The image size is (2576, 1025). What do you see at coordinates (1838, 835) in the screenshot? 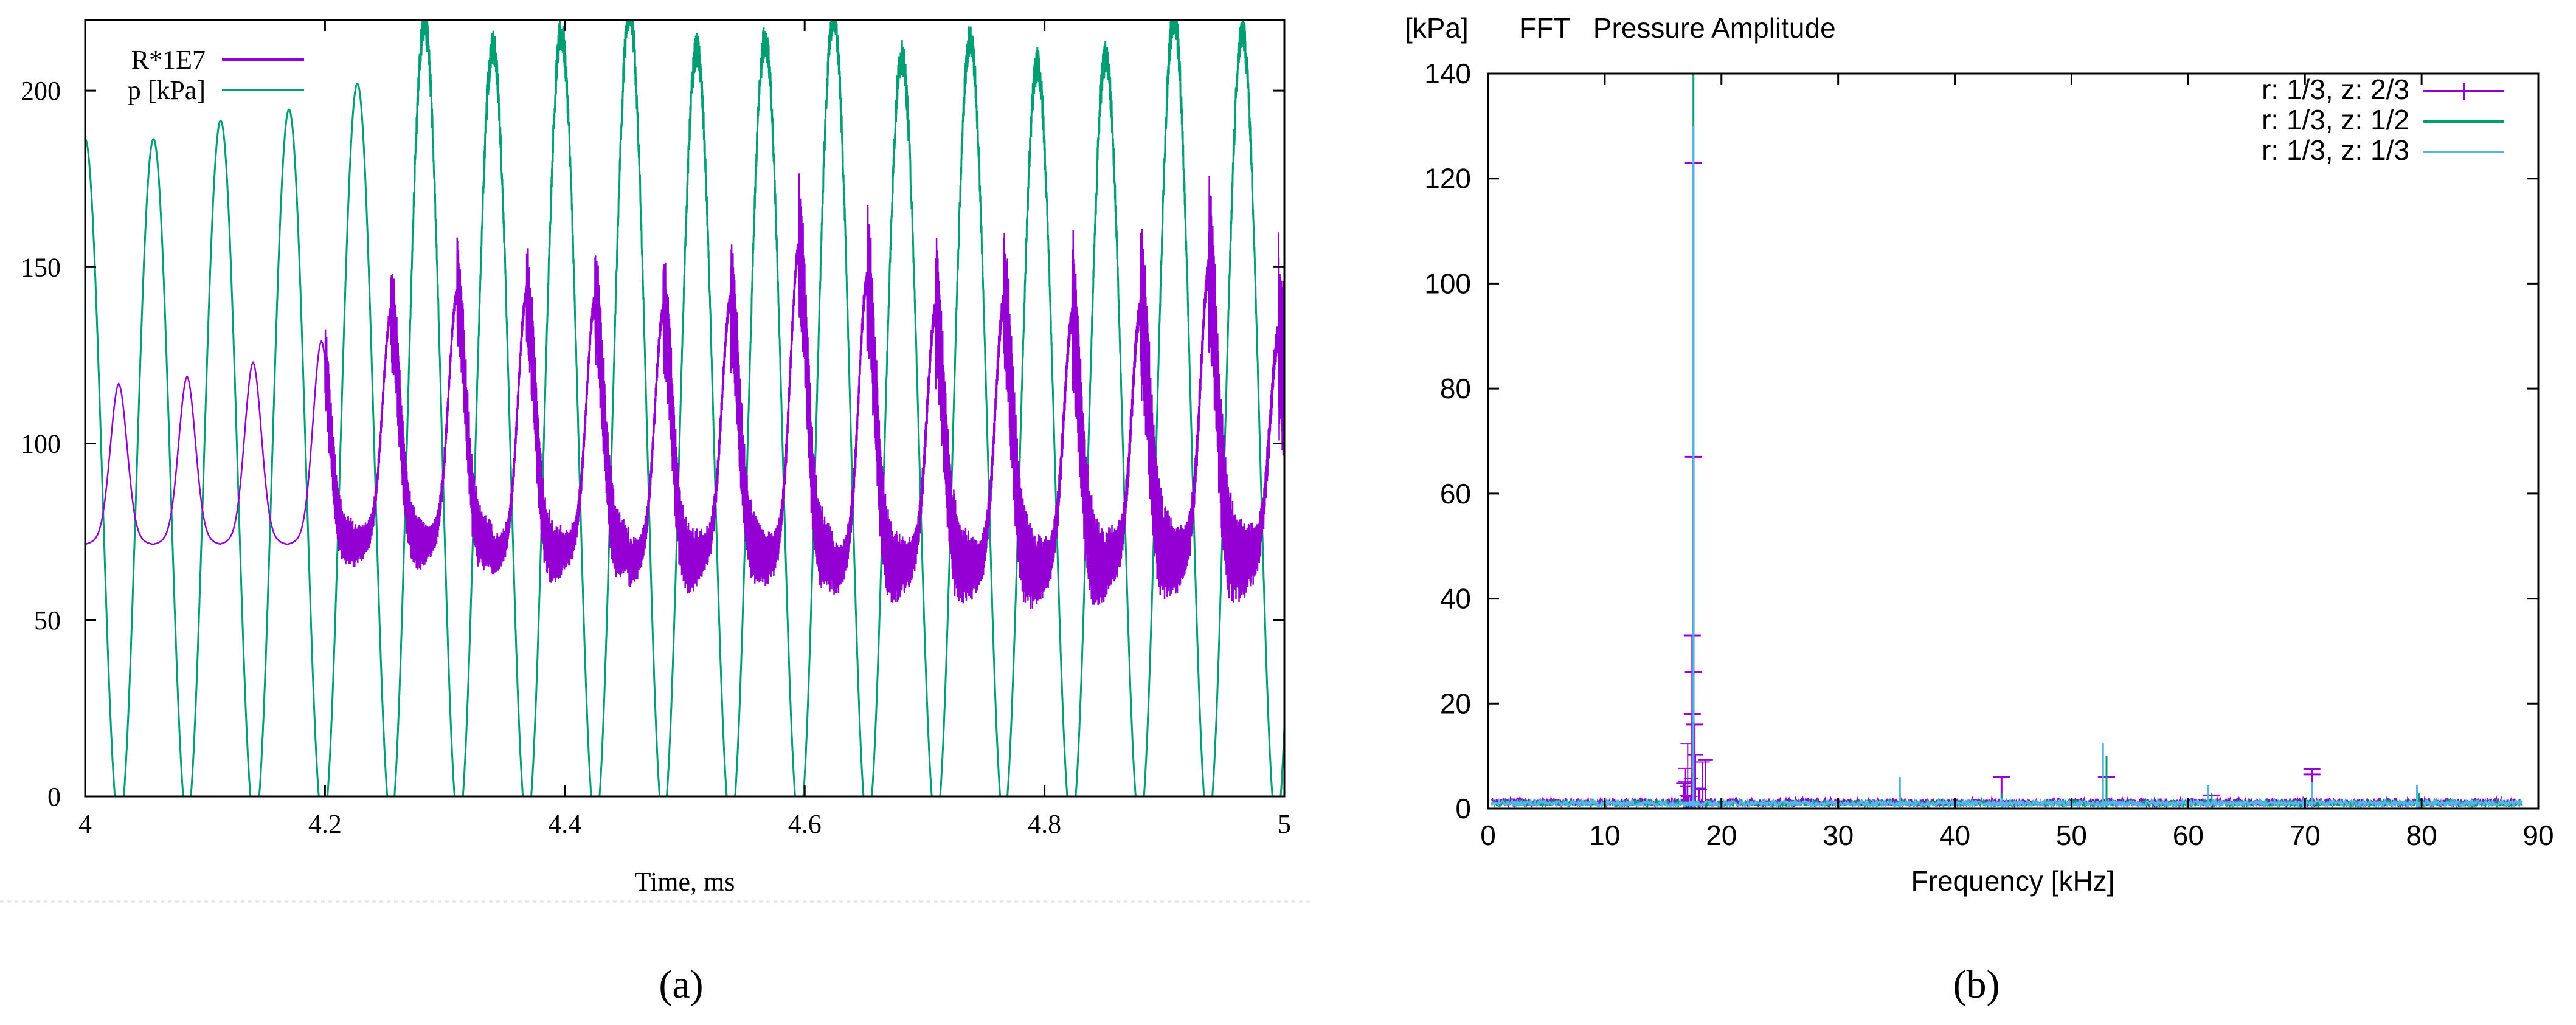
I see `x-tick-label-b: 30` at bounding box center [1838, 835].